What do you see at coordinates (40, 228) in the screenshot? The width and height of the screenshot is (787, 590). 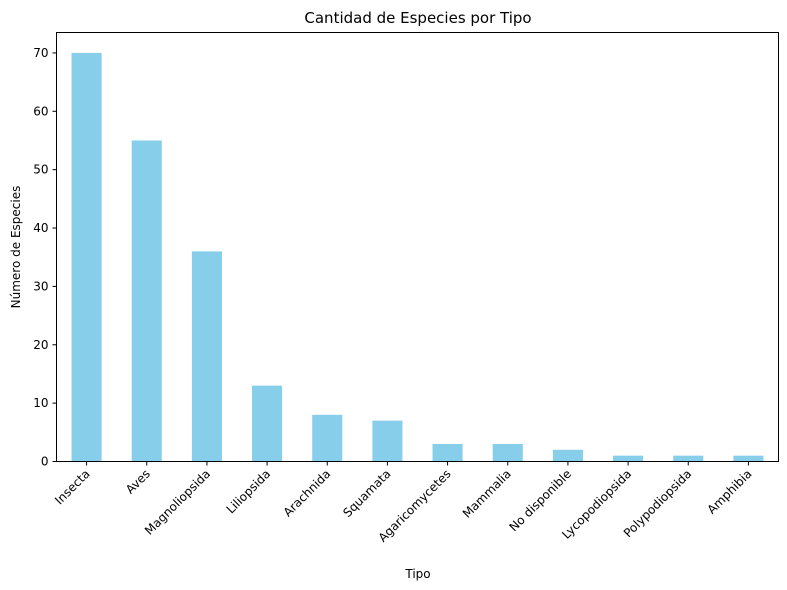 I see `y-tick-label: 40` at bounding box center [40, 228].